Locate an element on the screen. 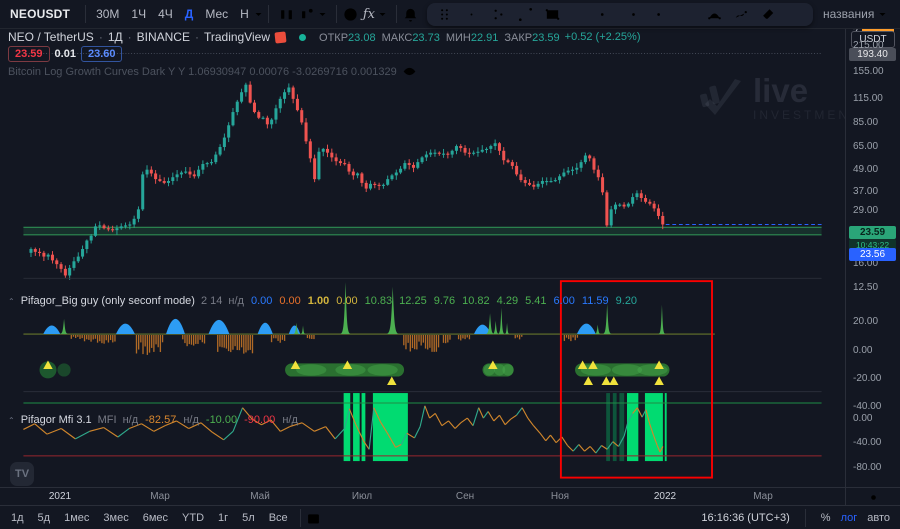  symbol-button: NEOUSDT is located at coordinates (40, 14).